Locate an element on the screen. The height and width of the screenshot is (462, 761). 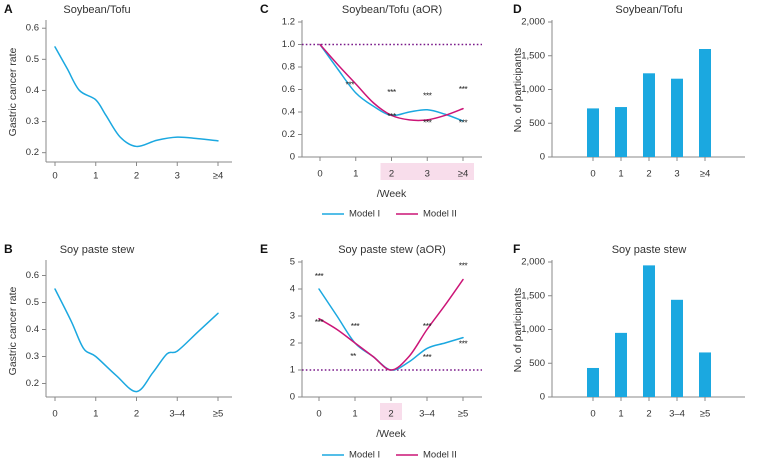
legend-label: Model II is located at coordinates (440, 214).